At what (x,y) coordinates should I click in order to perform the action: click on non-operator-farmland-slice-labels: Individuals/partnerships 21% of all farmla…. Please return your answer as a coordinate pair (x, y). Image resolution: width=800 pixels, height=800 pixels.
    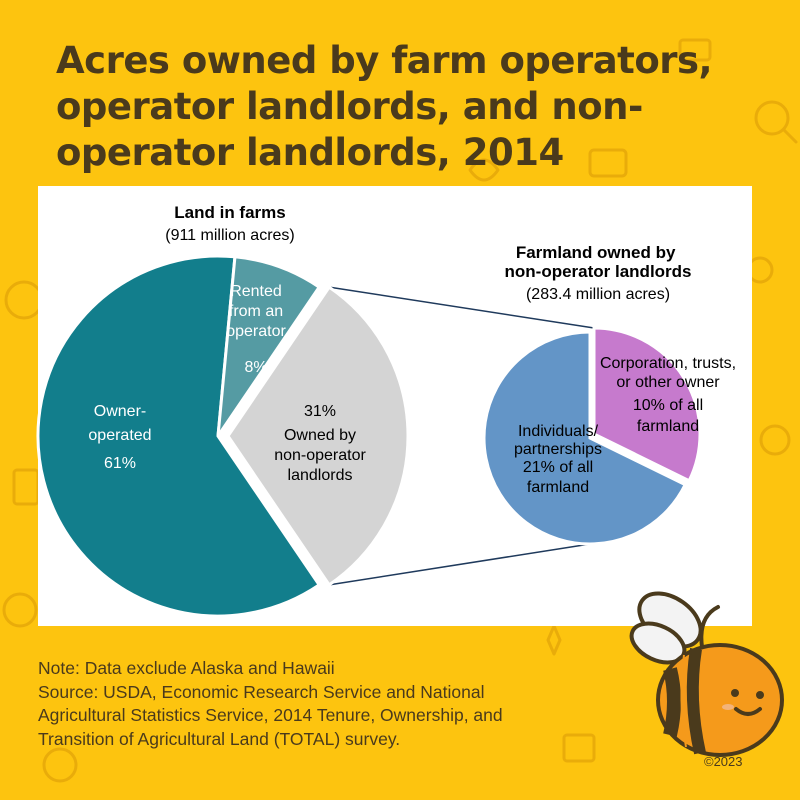
    Looking at the image, I should click on (625, 425).